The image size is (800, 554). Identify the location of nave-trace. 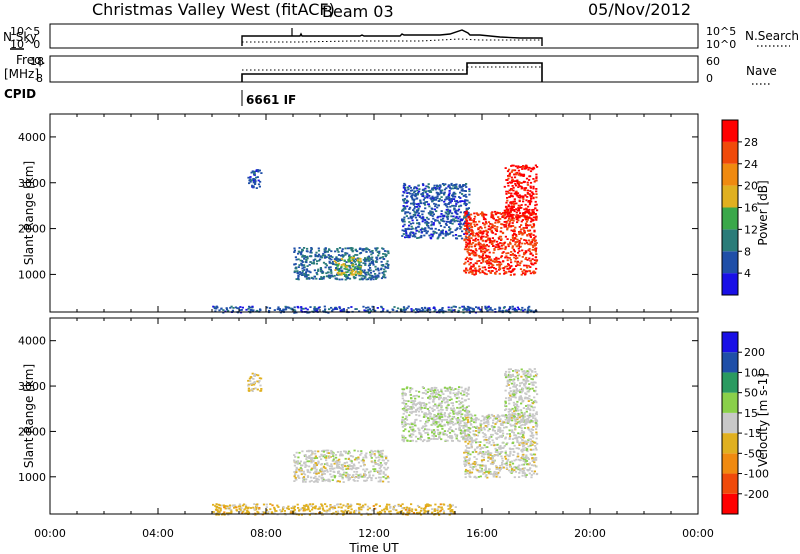
(392, 68).